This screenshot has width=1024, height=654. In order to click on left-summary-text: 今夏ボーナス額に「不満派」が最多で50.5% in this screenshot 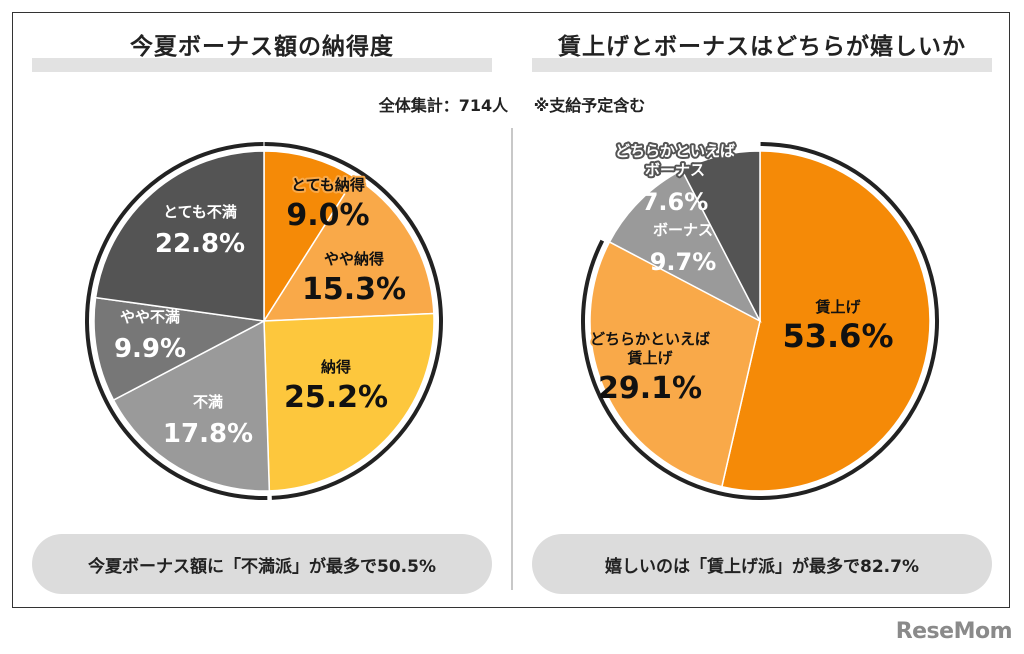, I will do `click(262, 566)`.